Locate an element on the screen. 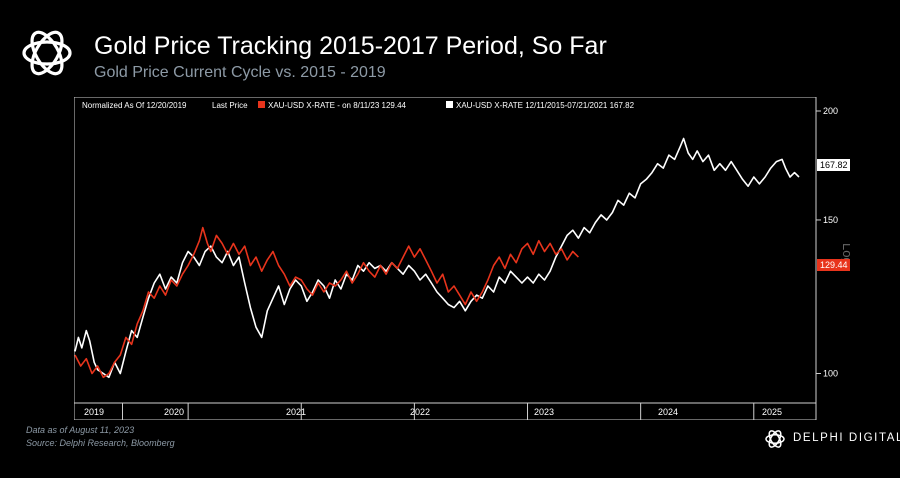  legend-swatch-red is located at coordinates (261, 104).